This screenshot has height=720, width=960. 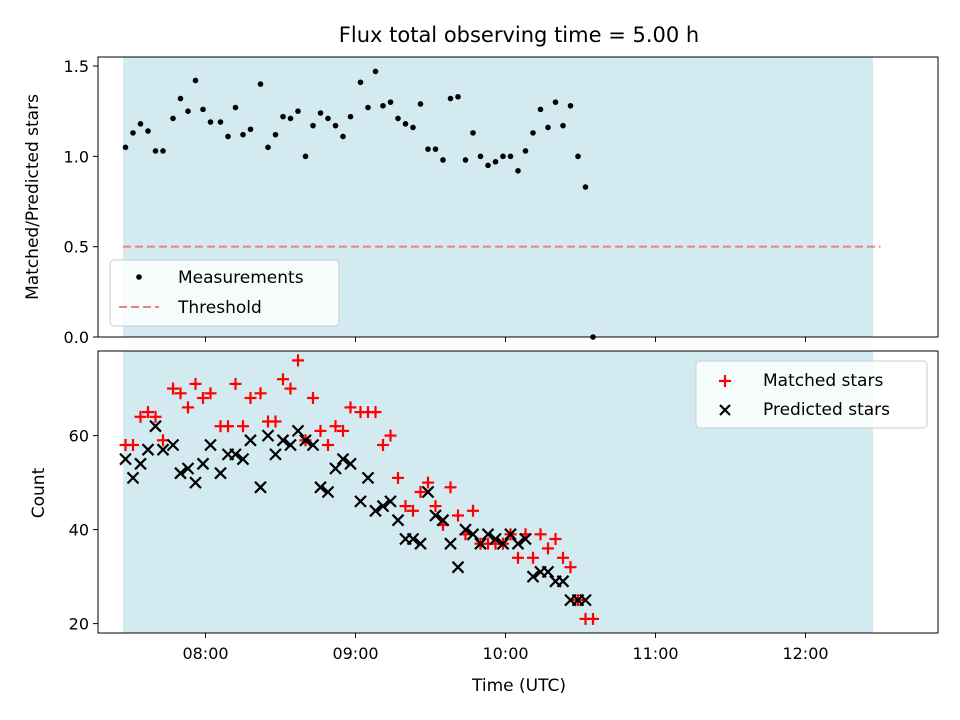 What do you see at coordinates (826, 410) in the screenshot?
I see `legend-predicted-label: Predicted stars` at bounding box center [826, 410].